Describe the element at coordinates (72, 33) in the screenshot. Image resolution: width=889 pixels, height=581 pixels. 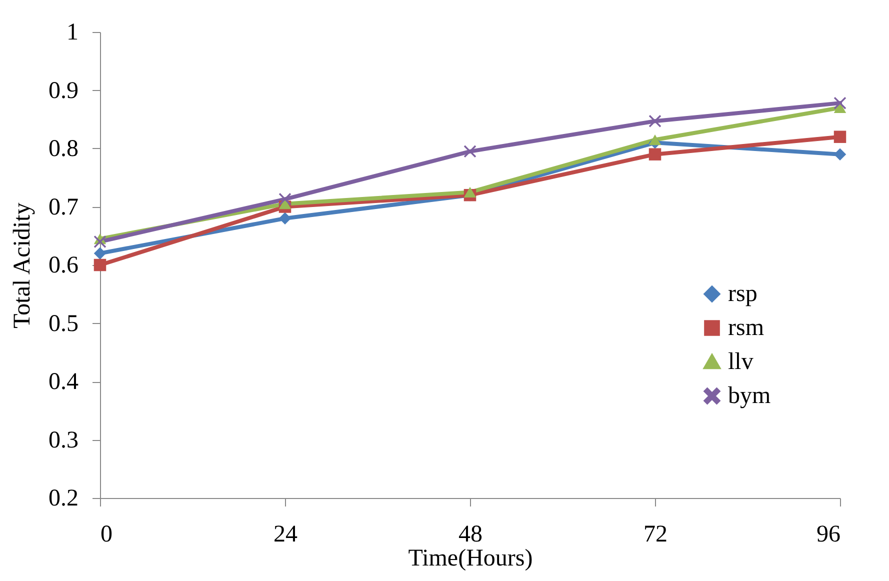
I see `y-tick-label: 1` at that location.